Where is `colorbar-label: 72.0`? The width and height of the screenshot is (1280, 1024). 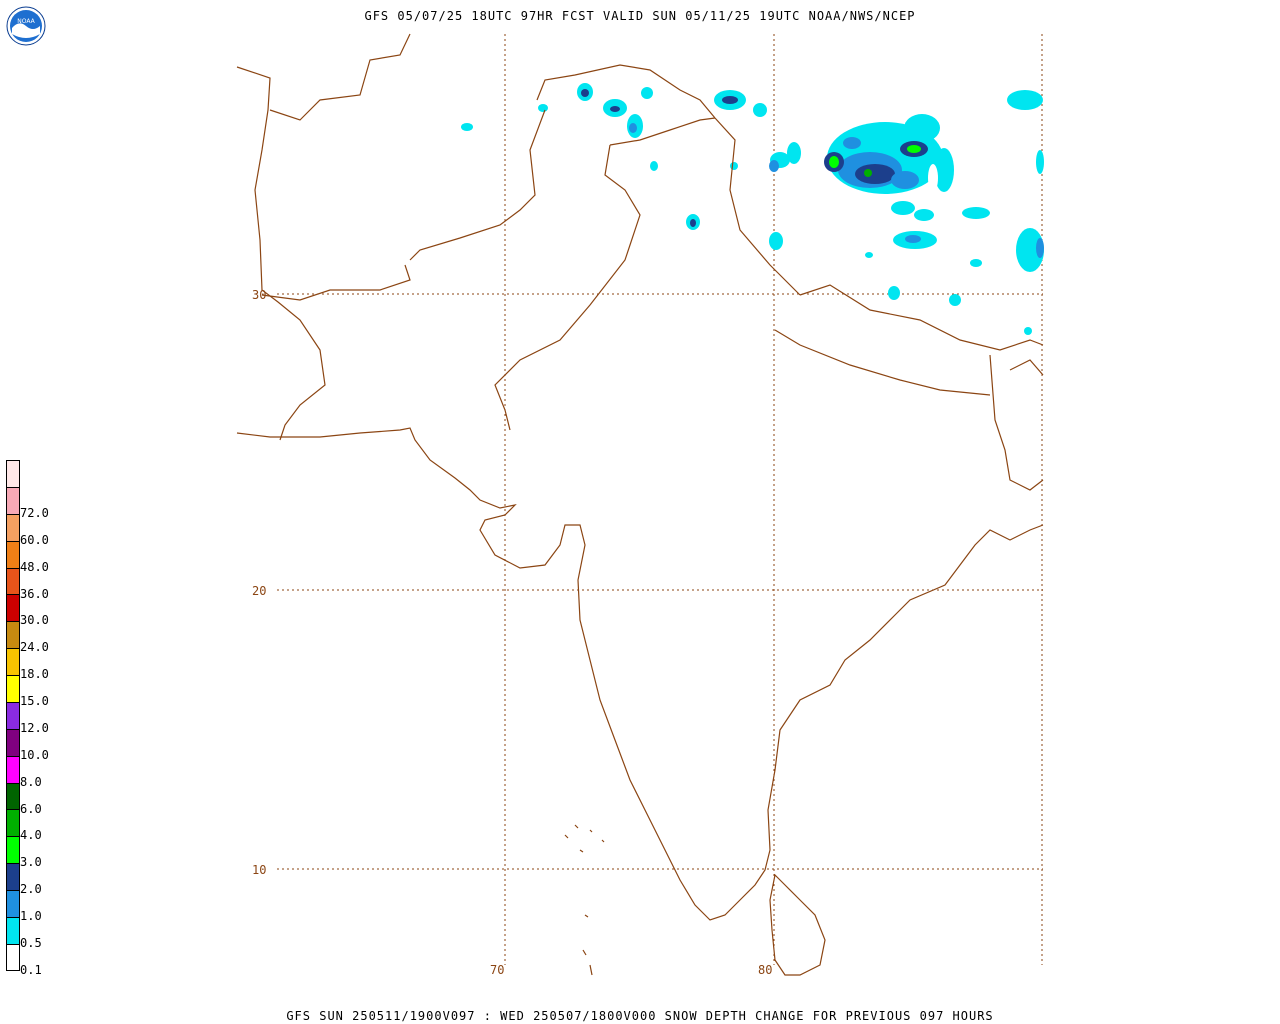 colorbar-label: 72.0 is located at coordinates (34, 512).